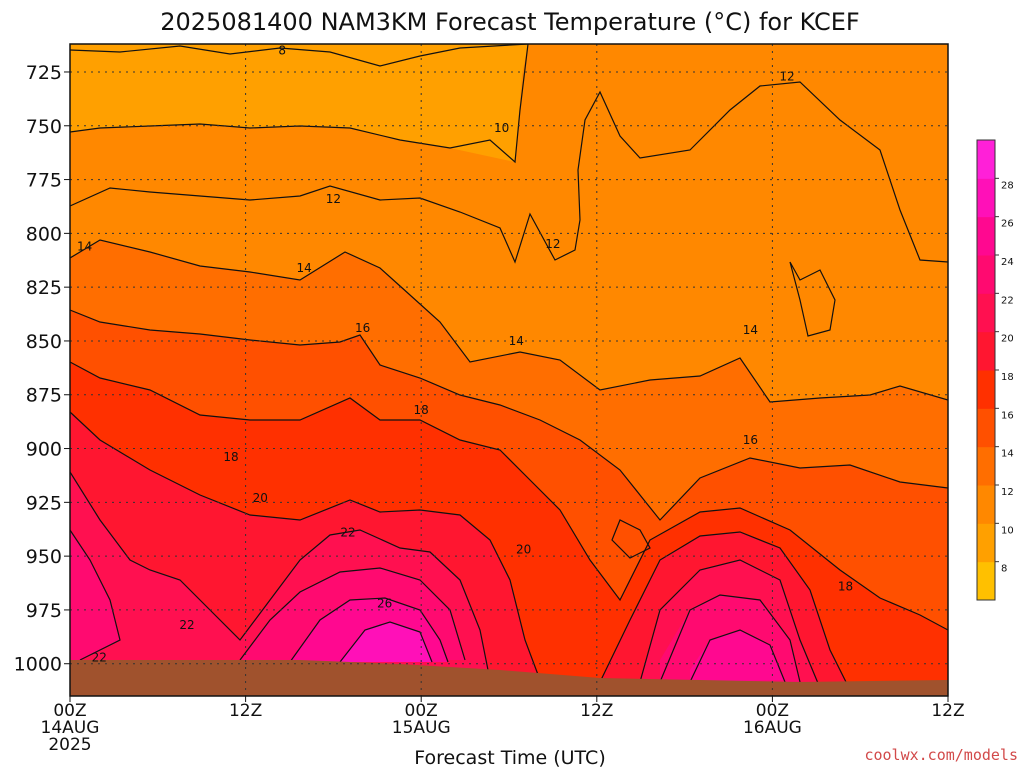 This screenshot has height=768, width=1024. What do you see at coordinates (70, 728) in the screenshot?
I see `x-tick-label: 14AUG` at bounding box center [70, 728].